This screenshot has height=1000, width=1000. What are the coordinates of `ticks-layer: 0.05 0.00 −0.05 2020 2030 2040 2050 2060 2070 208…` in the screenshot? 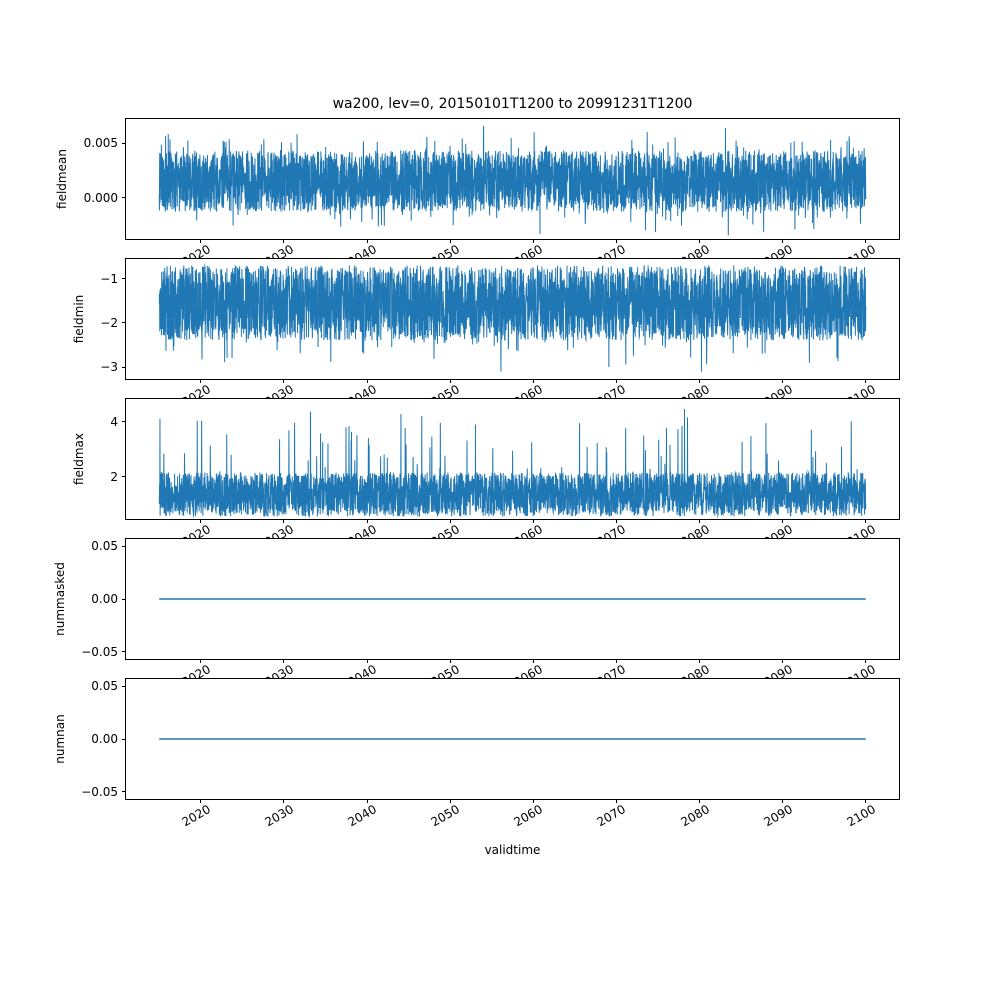 It's located at (490, 754).